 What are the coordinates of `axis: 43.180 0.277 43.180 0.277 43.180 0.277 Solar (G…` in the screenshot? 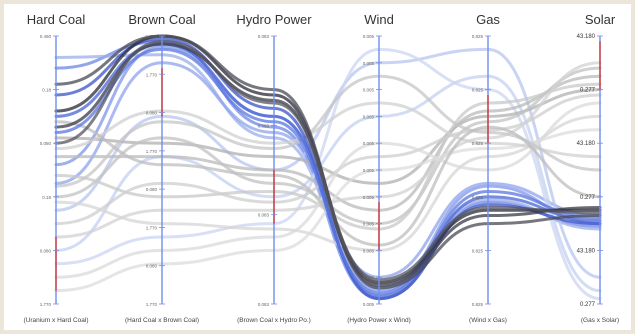 It's located at (598, 168).